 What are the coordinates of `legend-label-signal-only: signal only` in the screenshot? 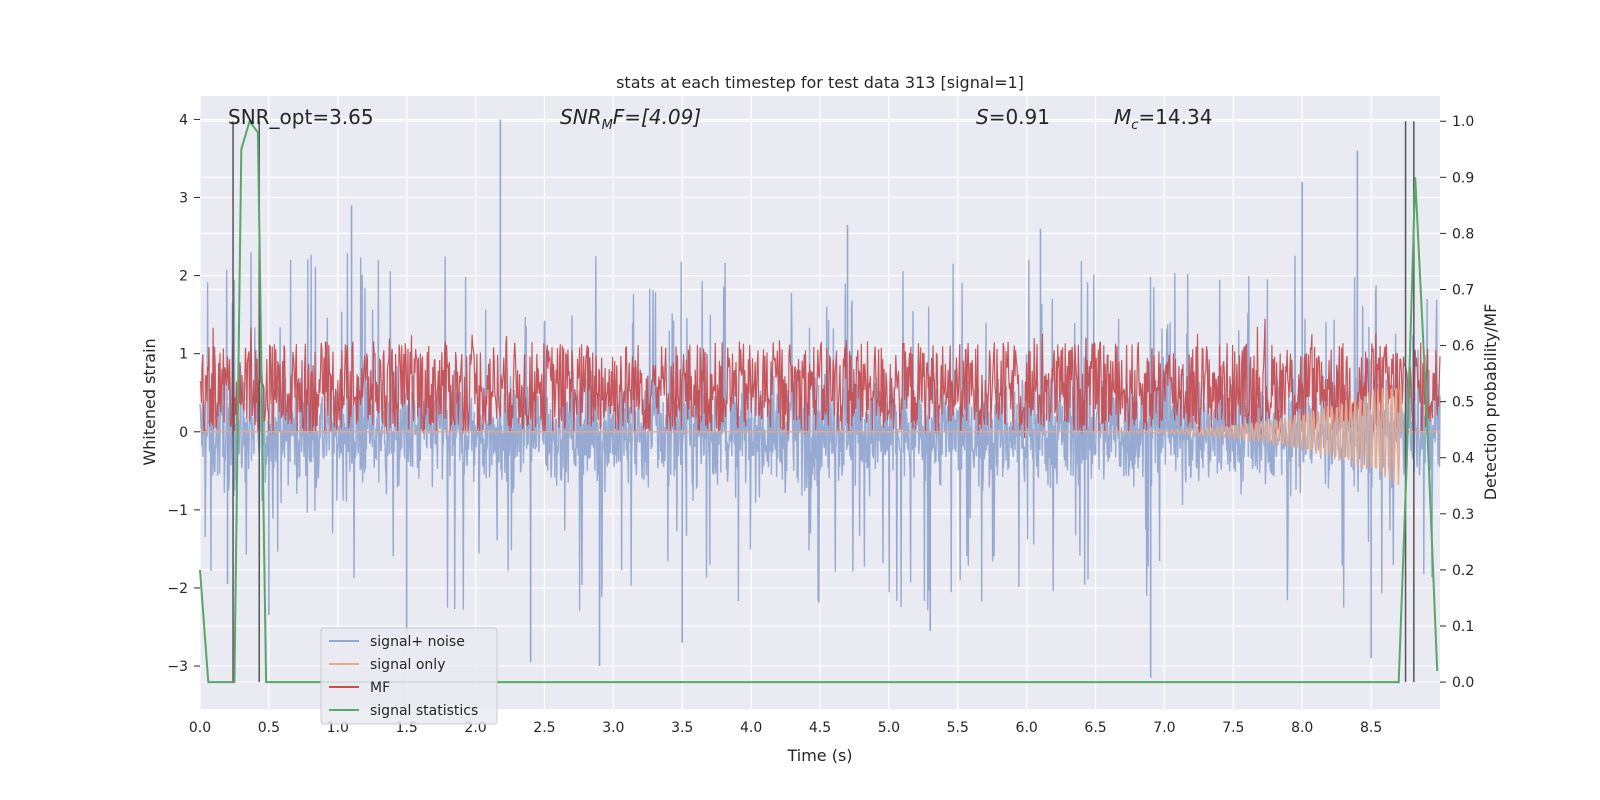 It's located at (407, 665).